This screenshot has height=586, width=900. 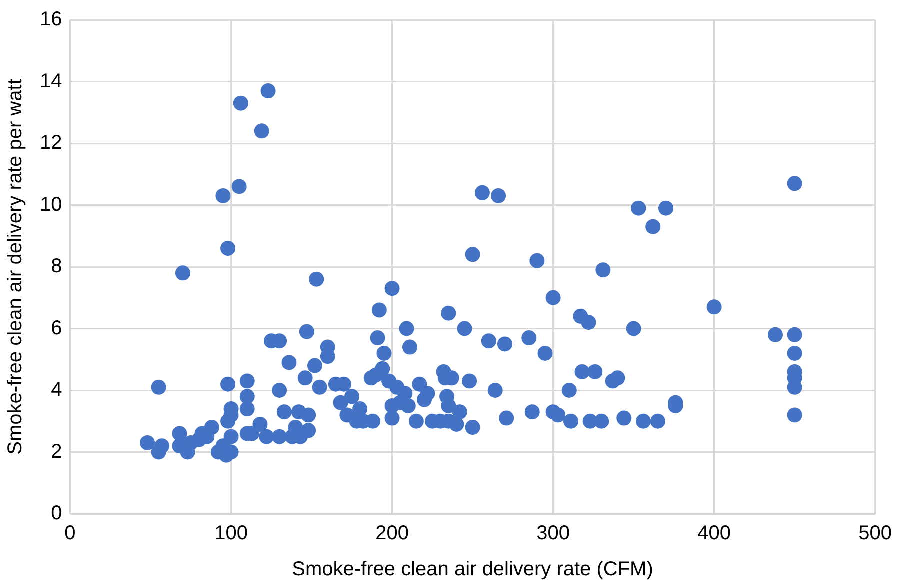 I want to click on y-axis-title: Smoke-free clean air delivery rate per watt, so click(x=15, y=266).